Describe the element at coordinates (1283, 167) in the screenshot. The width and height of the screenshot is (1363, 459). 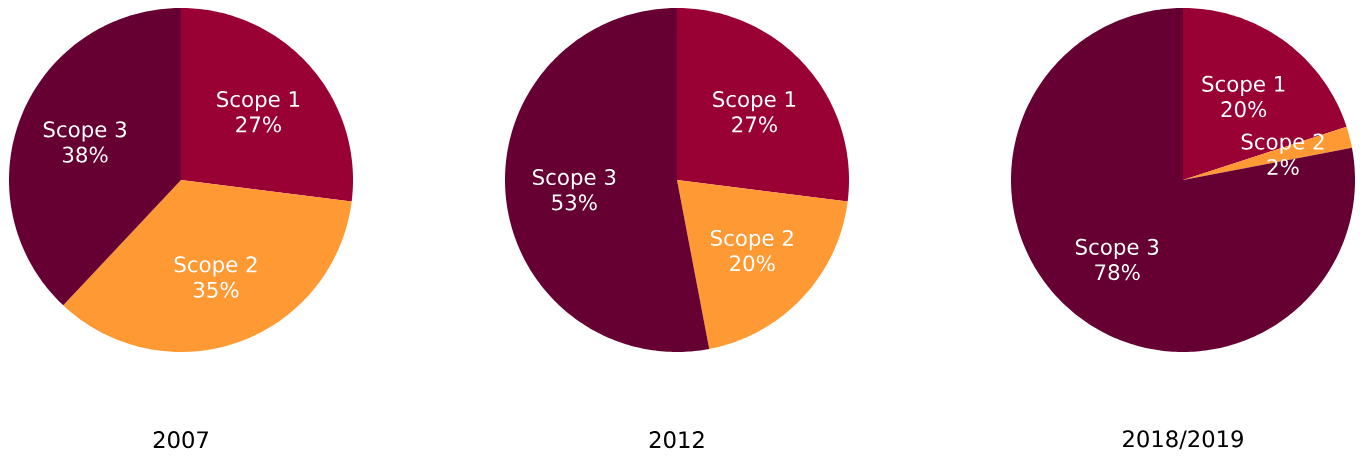
I see `data-label: 2%` at that location.